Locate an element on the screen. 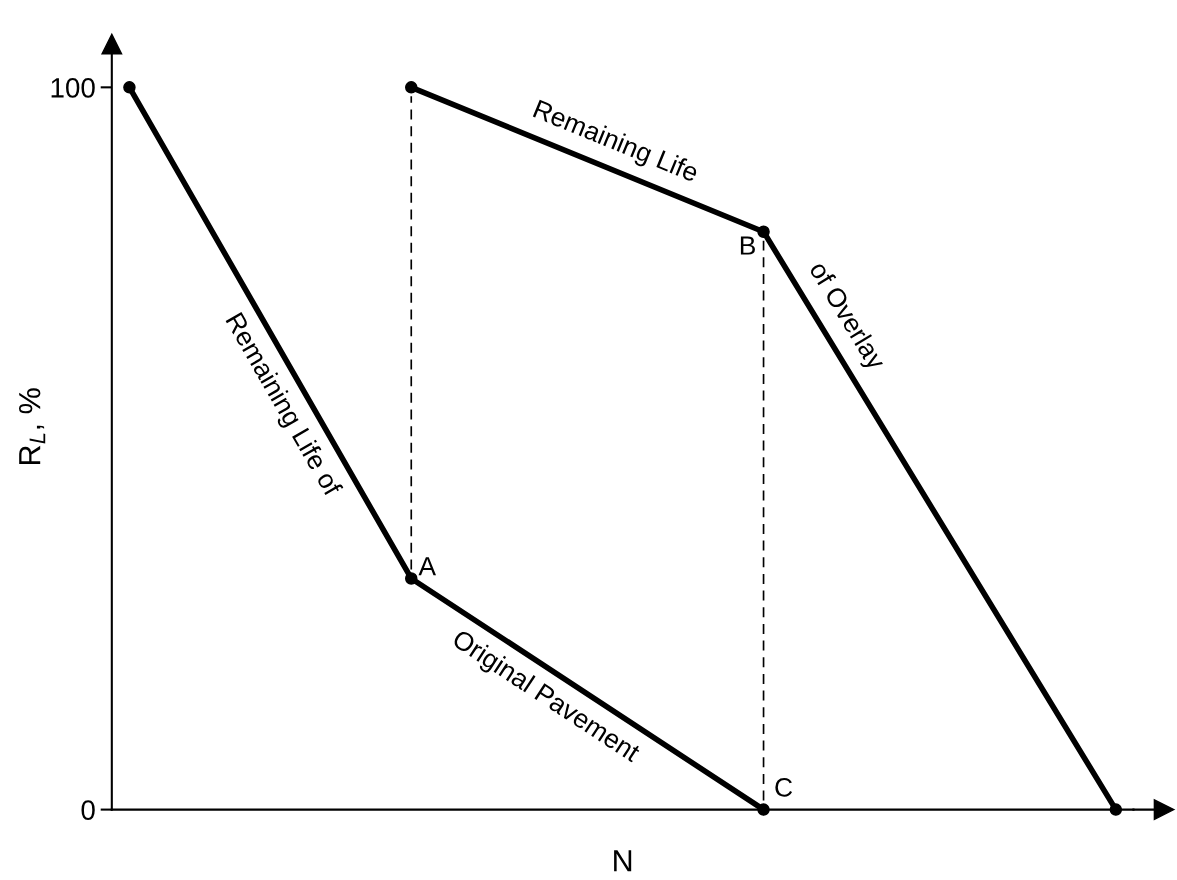 The height and width of the screenshot is (880, 1177). x-axis-title: N is located at coordinates (623, 861).